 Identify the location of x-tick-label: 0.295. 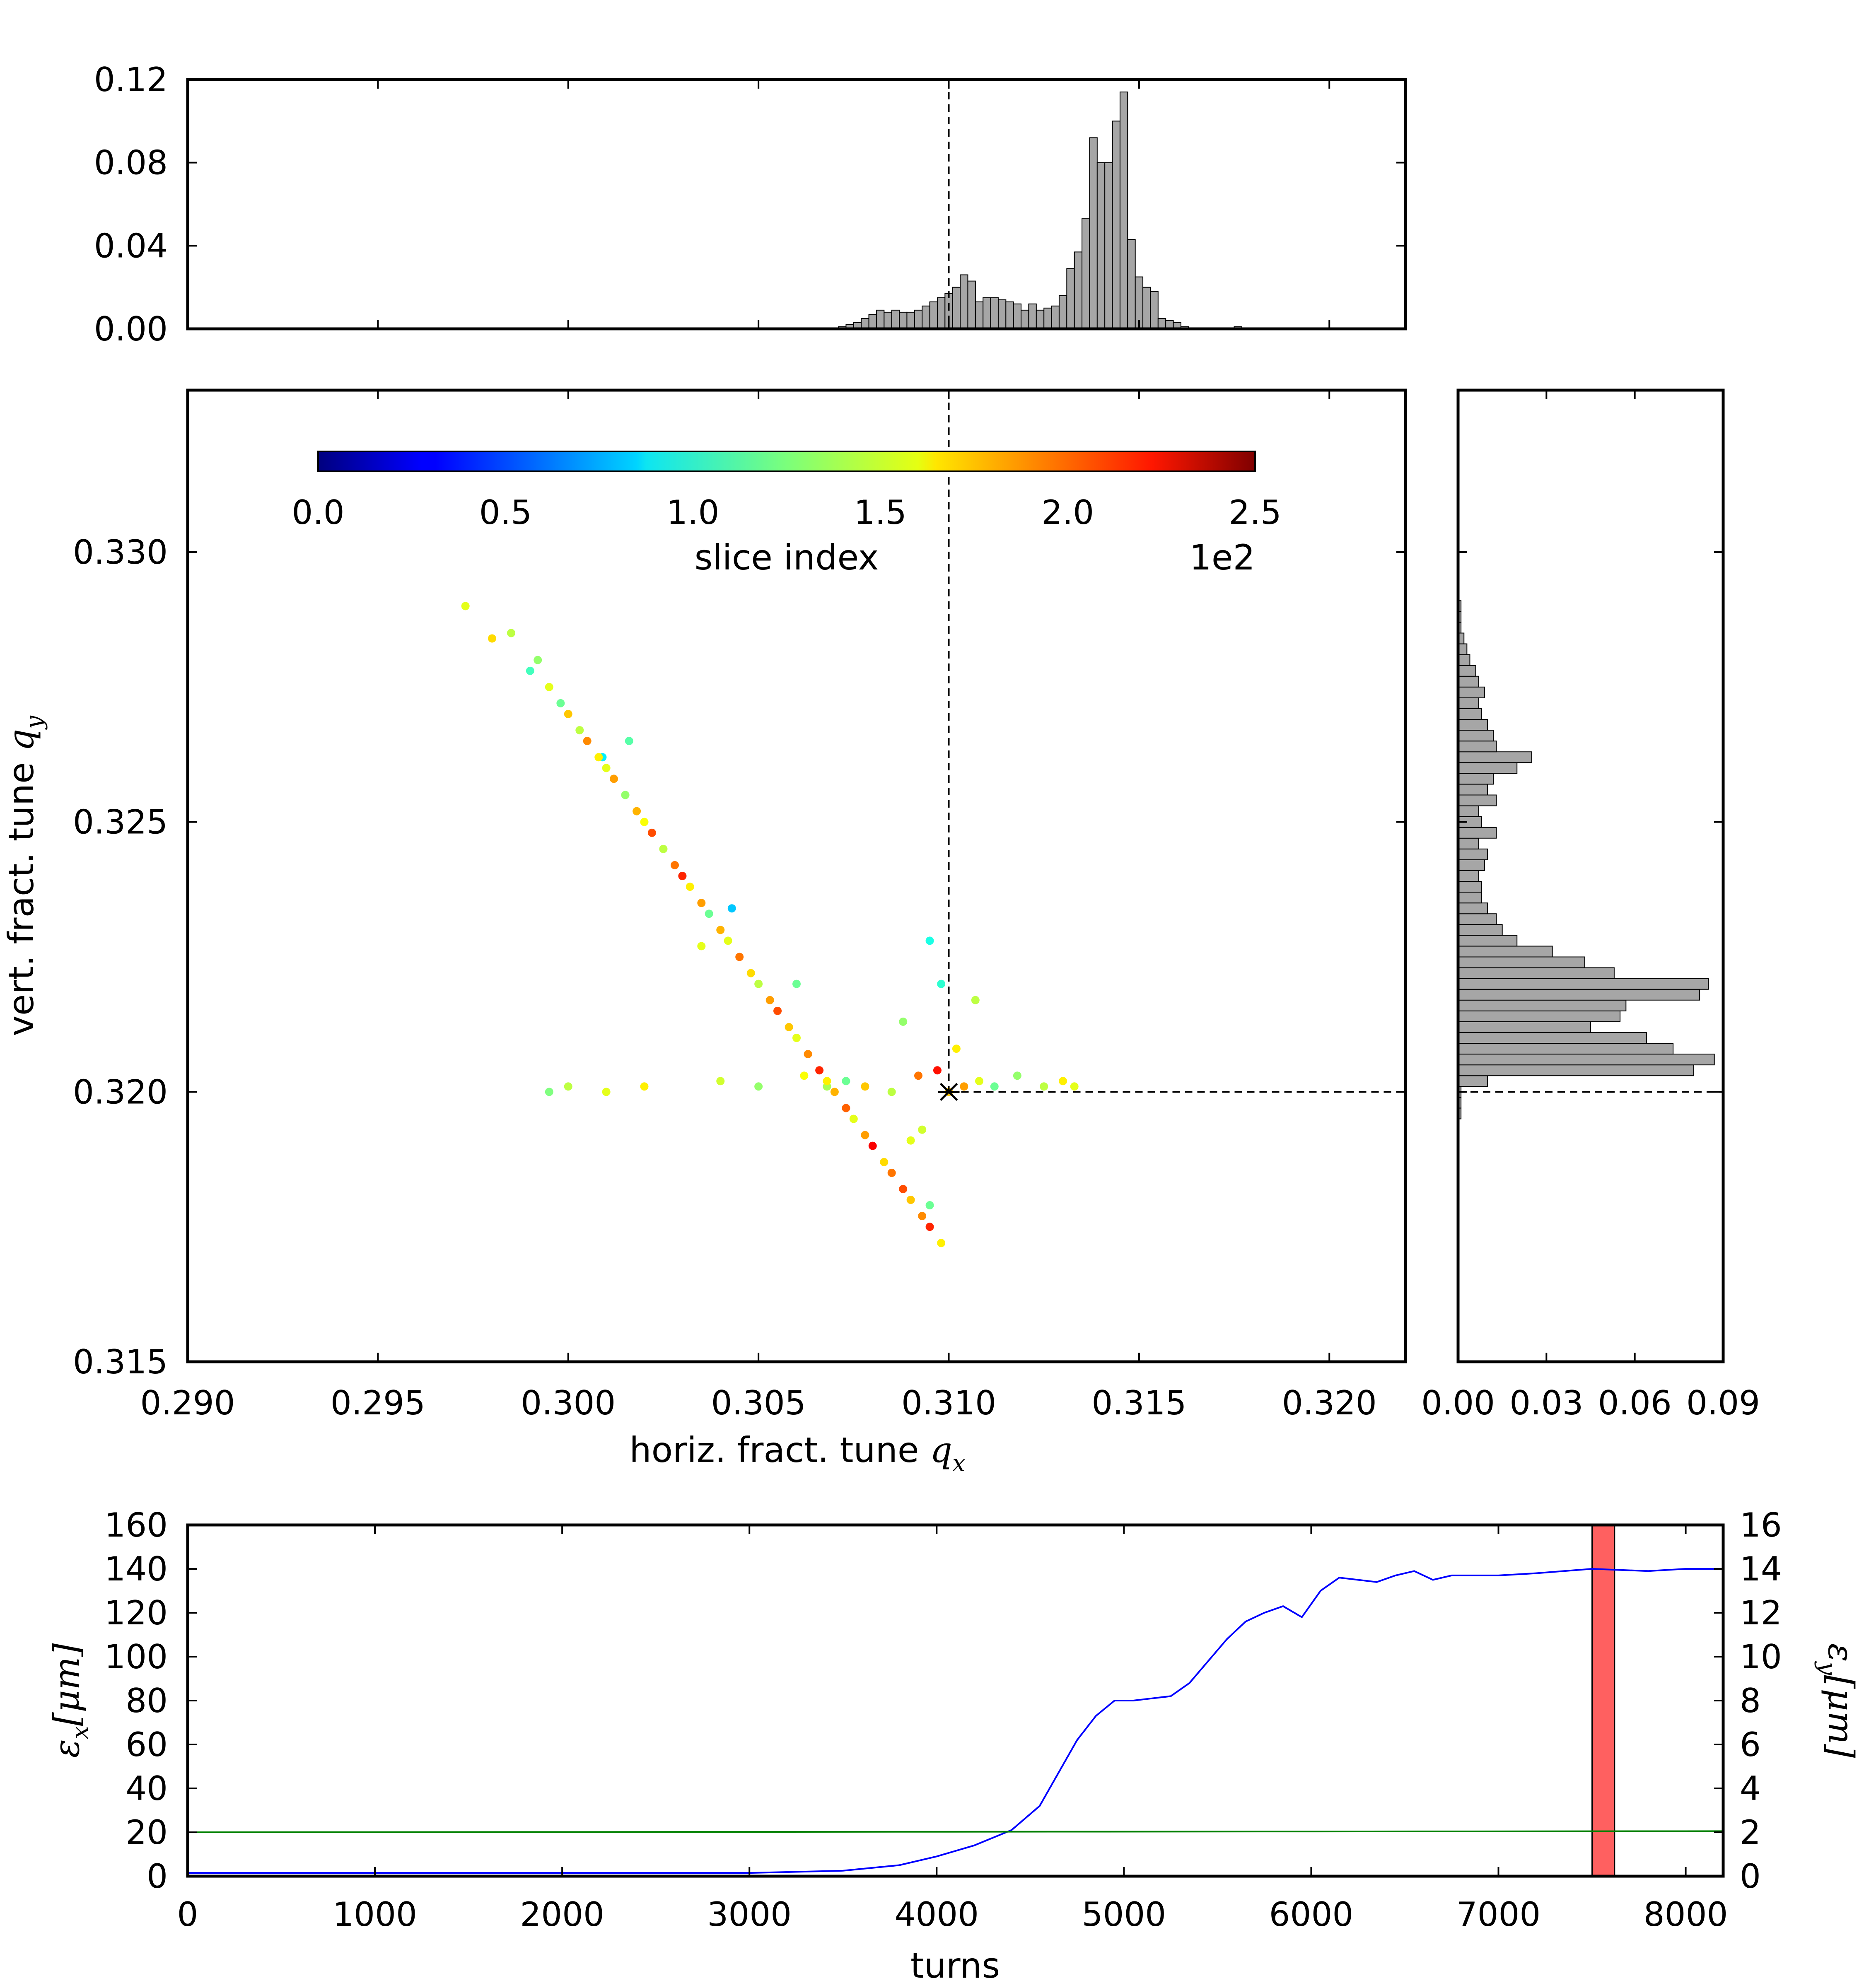
(378, 1403).